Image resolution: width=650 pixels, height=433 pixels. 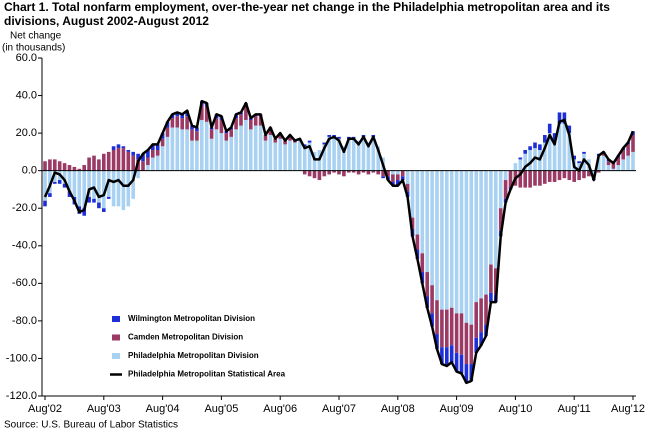 What do you see at coordinates (24, 321) in the screenshot?
I see `y-tick-label: -80.0` at bounding box center [24, 321].